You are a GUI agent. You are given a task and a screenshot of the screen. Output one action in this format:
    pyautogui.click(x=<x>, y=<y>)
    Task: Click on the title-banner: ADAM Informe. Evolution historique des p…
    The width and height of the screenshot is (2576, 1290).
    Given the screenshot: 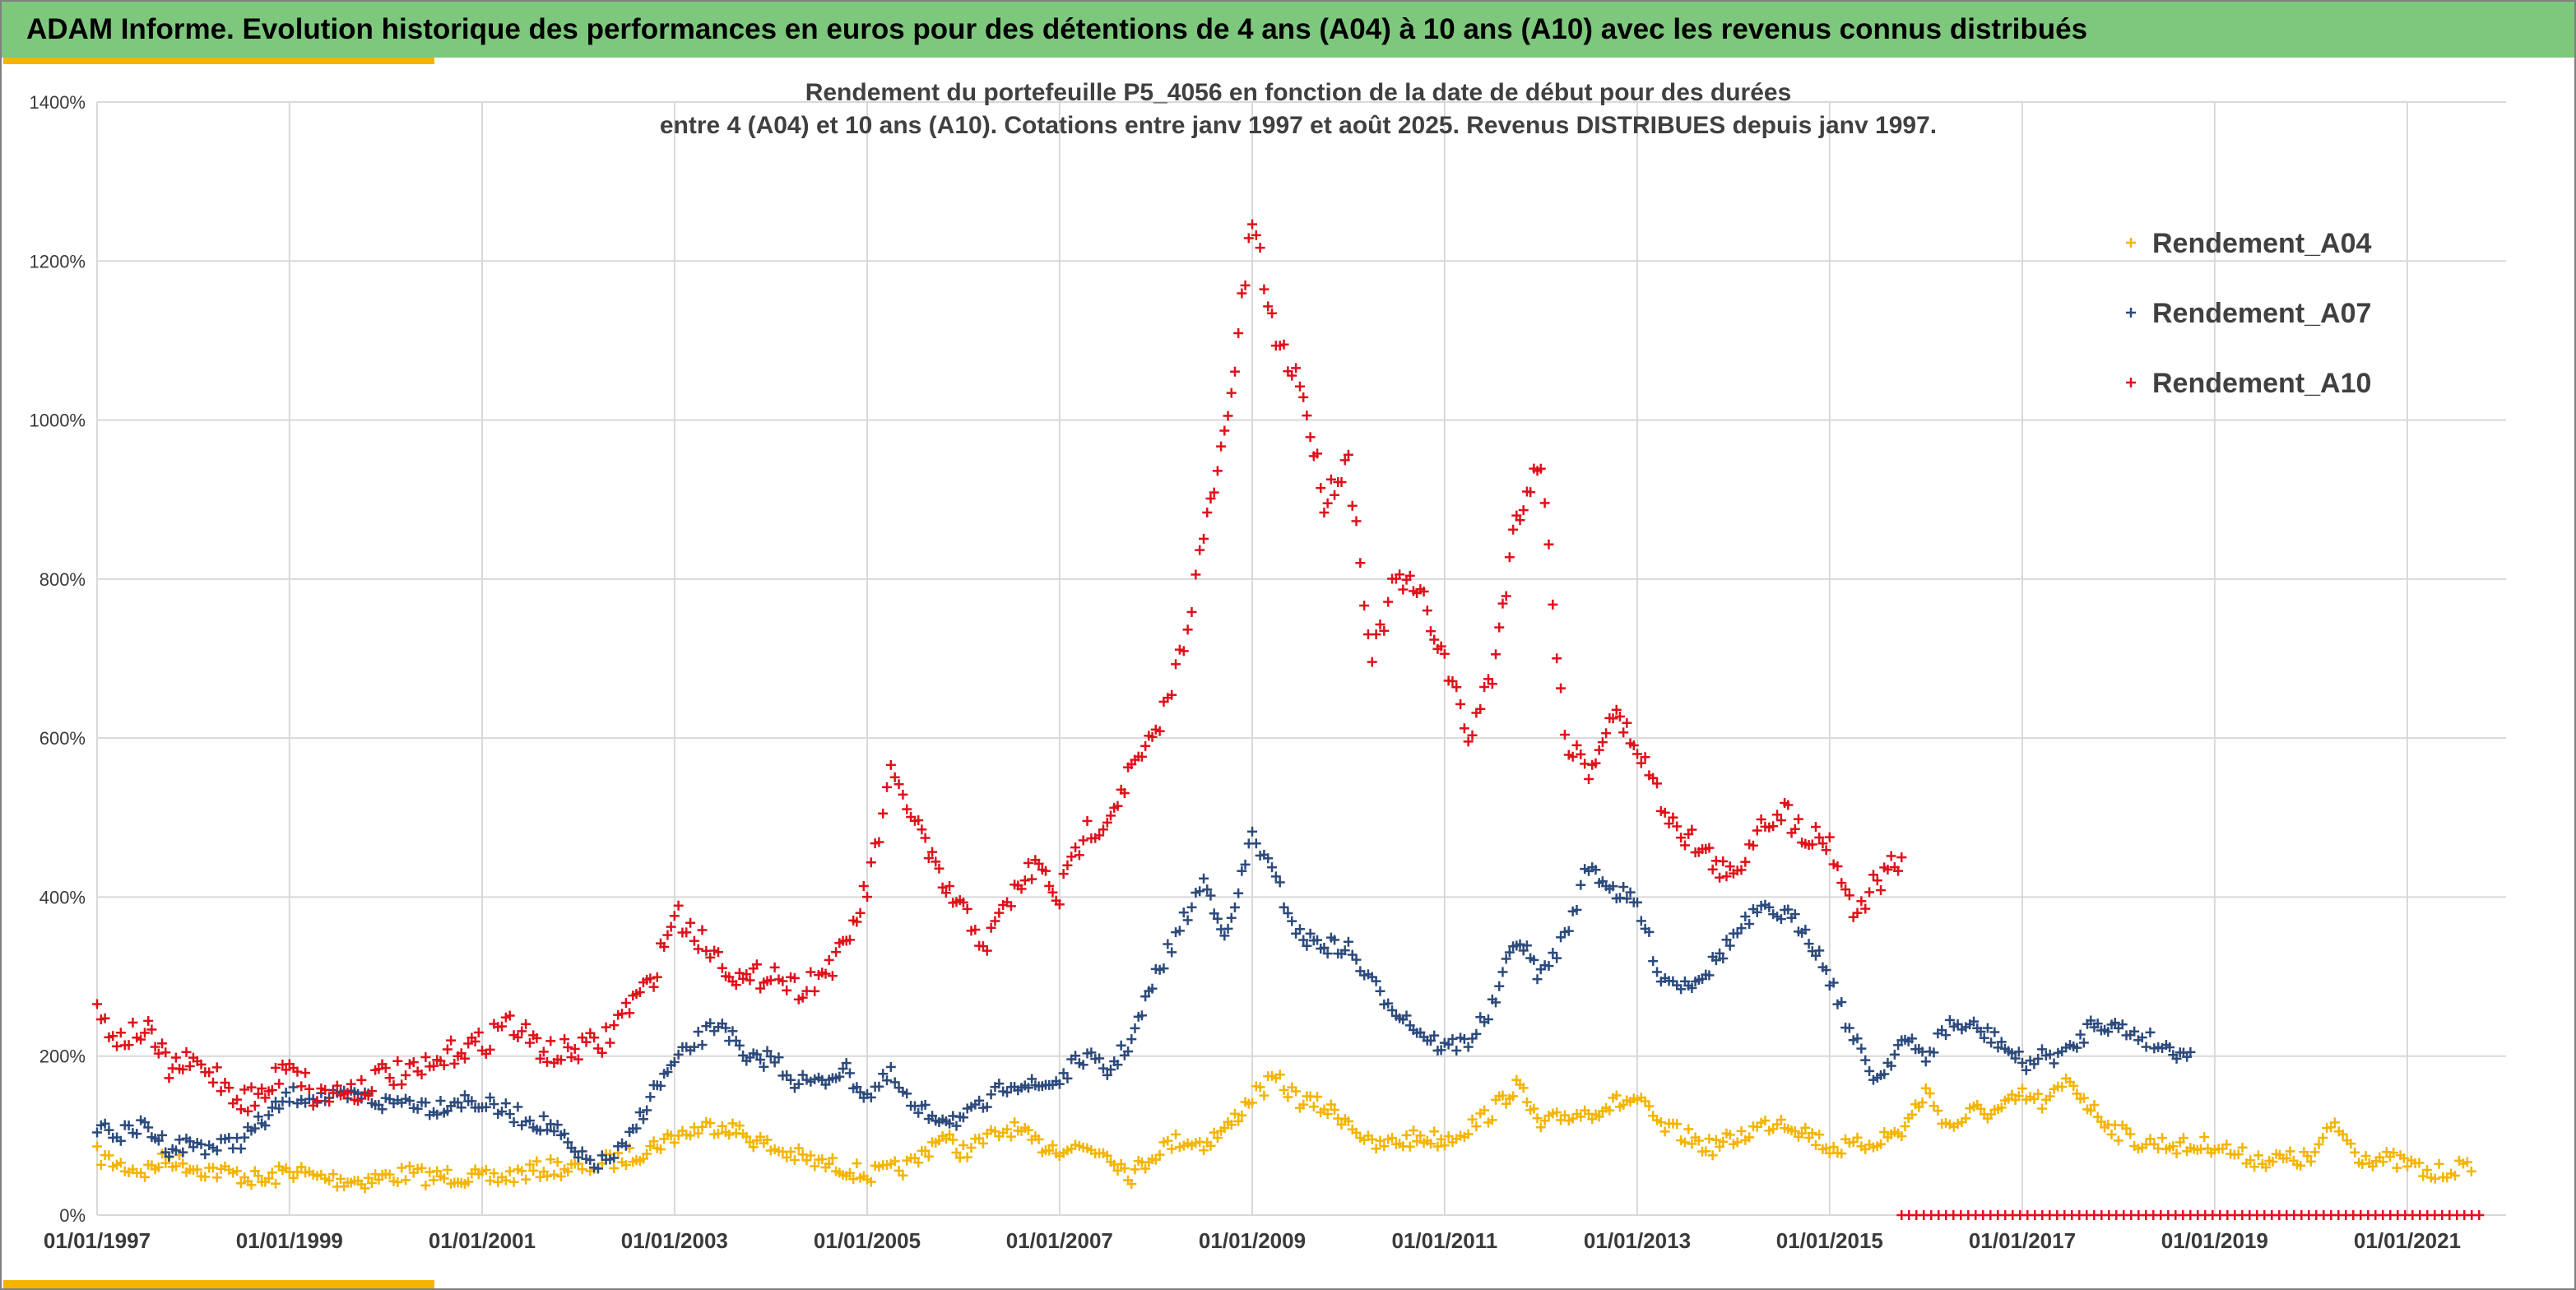 What is the action you would take?
    pyautogui.click(x=1288, y=30)
    